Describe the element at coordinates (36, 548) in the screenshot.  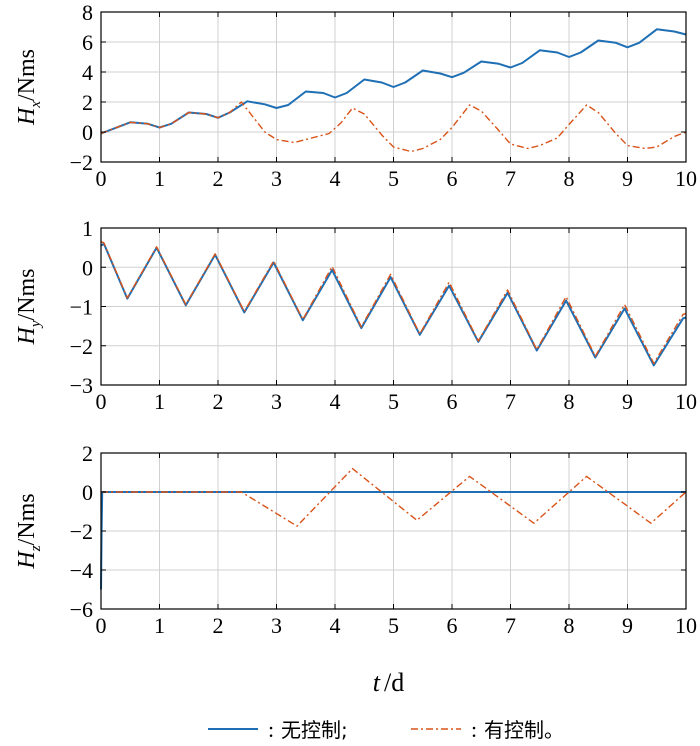
I see `y-axis-title-sub: z` at that location.